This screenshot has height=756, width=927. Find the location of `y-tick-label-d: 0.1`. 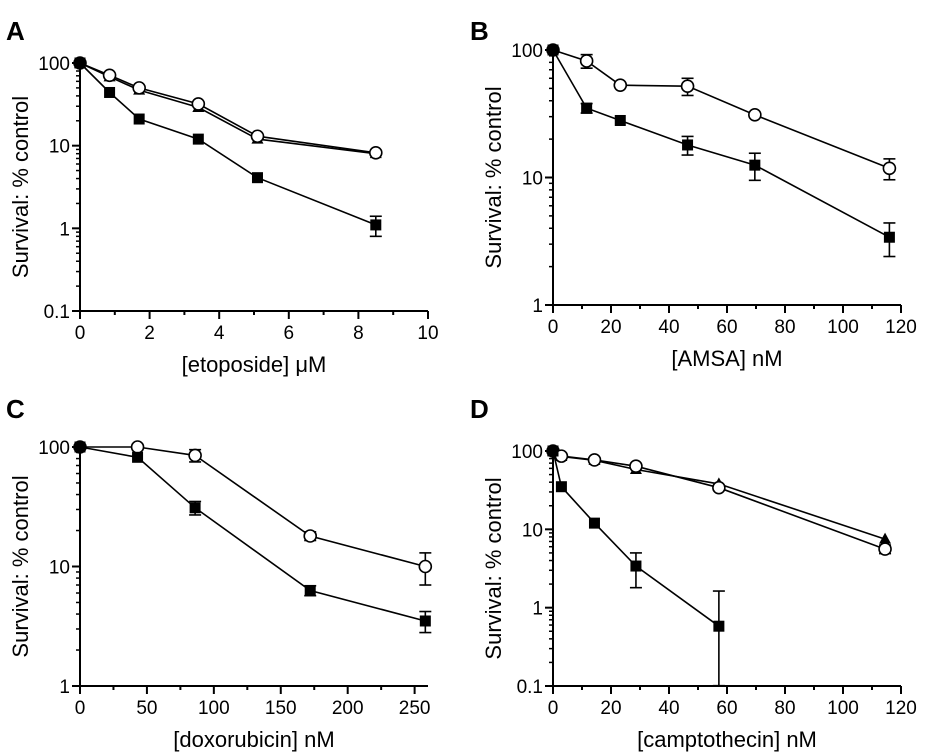

y-tick-label-d: 0.1 is located at coordinates (530, 687).